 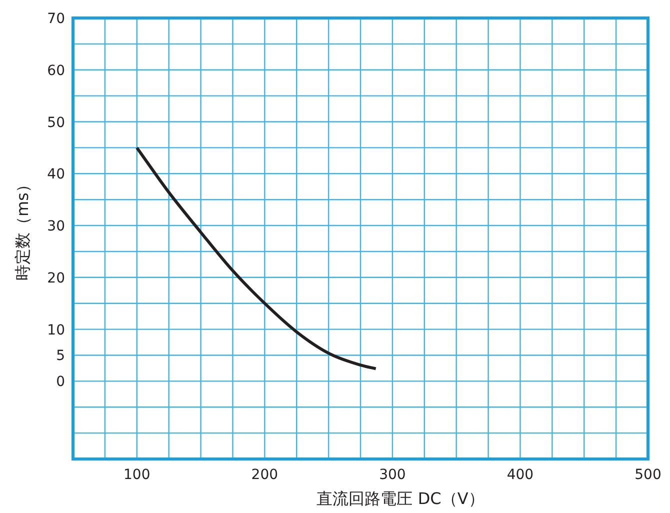 I want to click on x-tick-label: 300, so click(x=392, y=475).